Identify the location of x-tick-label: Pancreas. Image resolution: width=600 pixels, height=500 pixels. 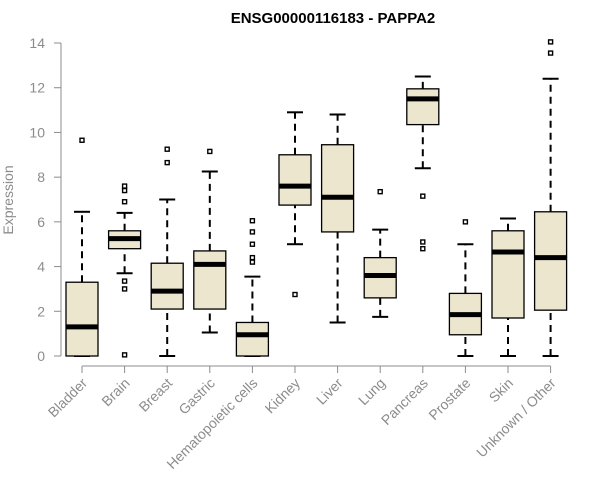
(404, 401).